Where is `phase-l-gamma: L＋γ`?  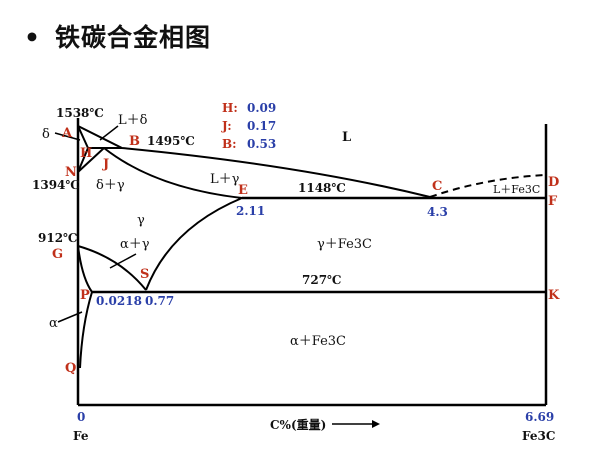
phase-l-gamma: L＋γ is located at coordinates (225, 179).